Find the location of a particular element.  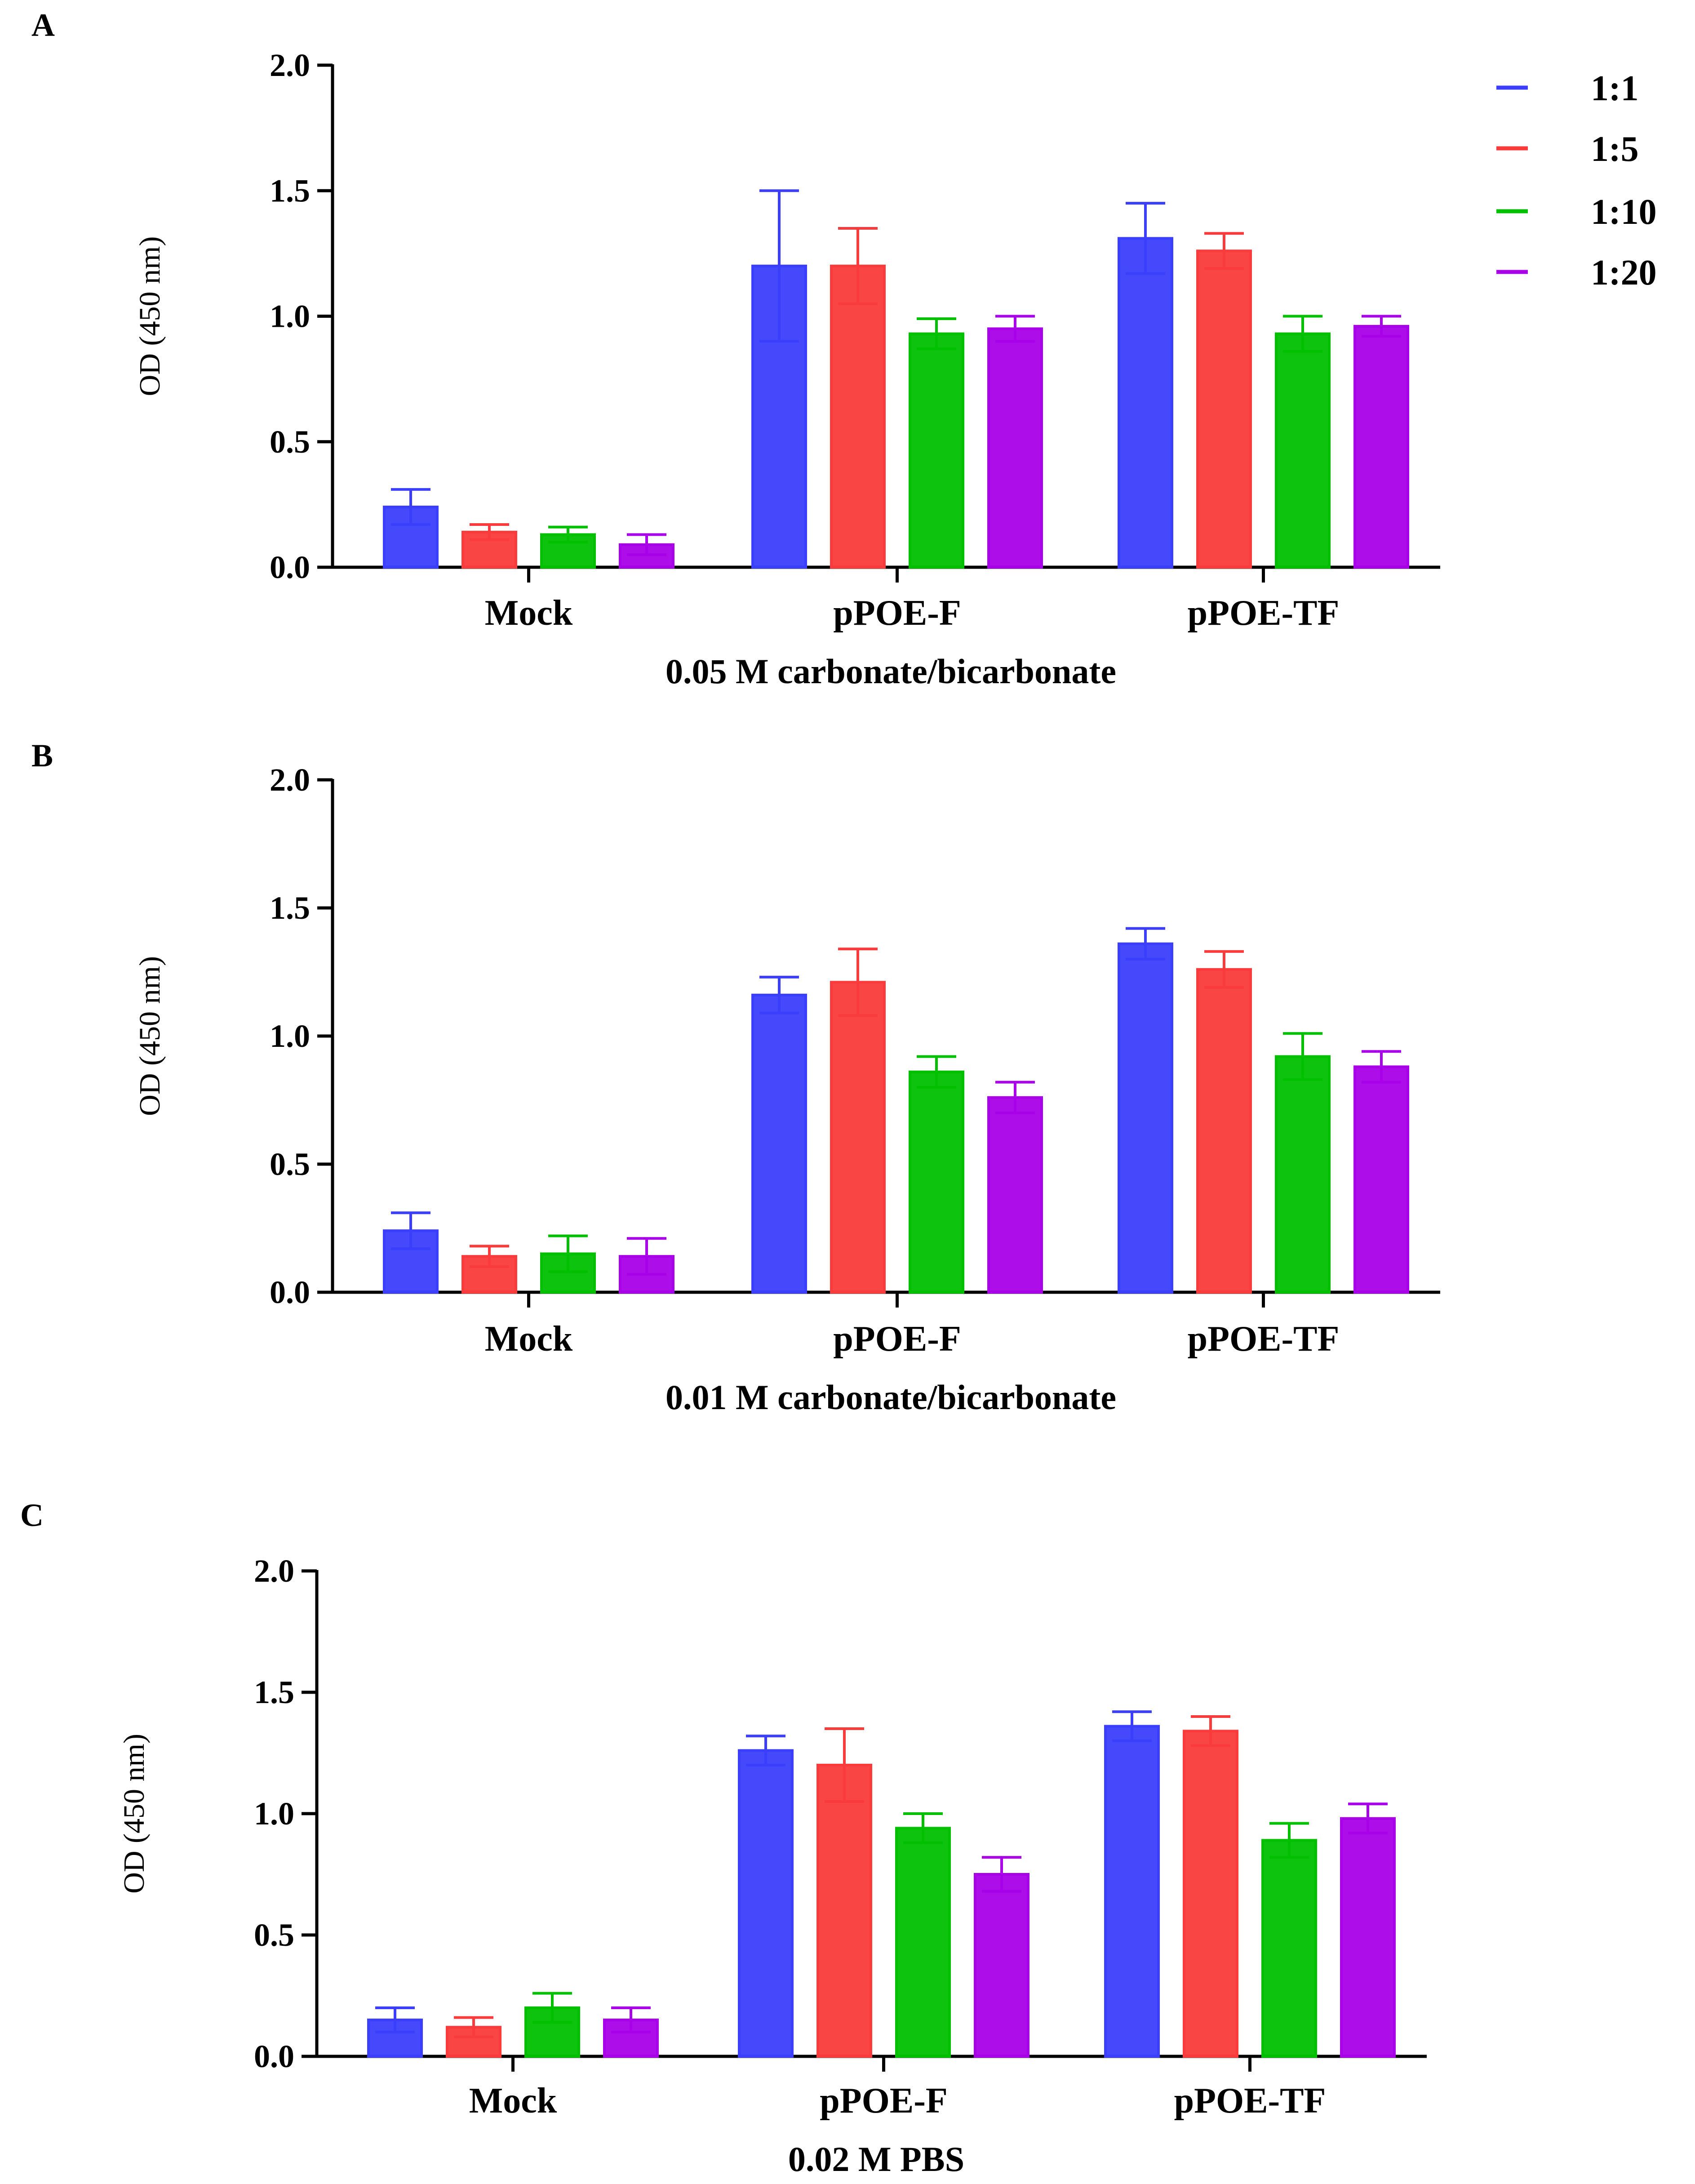

legend-label: 1:10 is located at coordinates (1624, 212).